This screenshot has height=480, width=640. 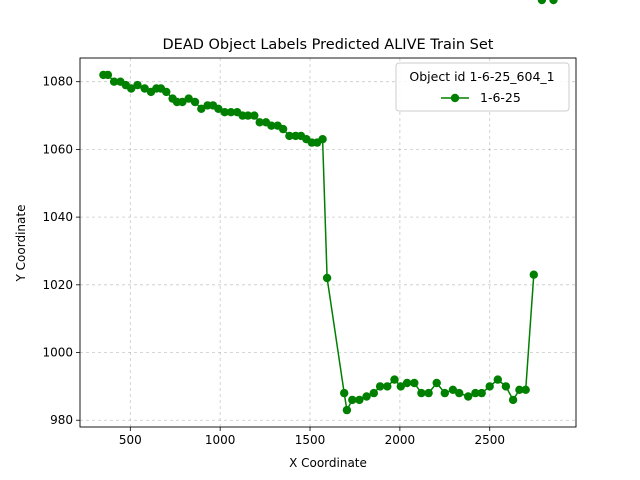 What do you see at coordinates (57, 353) in the screenshot?
I see `y-tick-label: 1000` at bounding box center [57, 353].